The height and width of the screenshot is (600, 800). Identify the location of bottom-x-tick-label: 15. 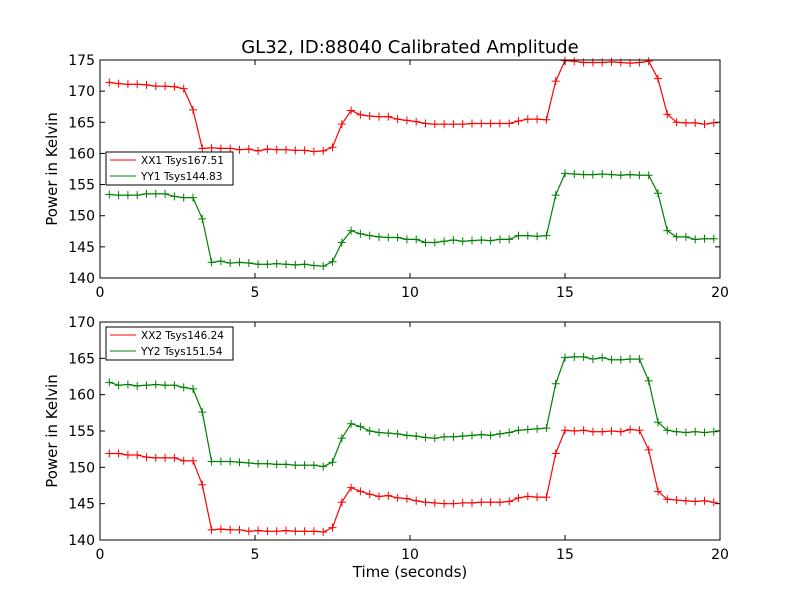
(565, 555).